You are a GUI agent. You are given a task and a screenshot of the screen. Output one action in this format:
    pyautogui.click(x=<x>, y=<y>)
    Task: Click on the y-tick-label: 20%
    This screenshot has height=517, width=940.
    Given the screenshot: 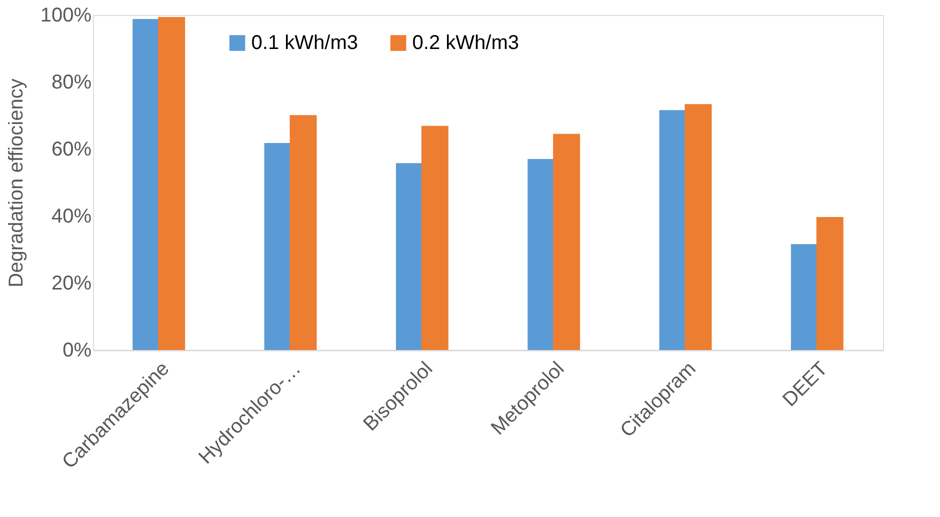 What is the action you would take?
    pyautogui.click(x=71, y=283)
    